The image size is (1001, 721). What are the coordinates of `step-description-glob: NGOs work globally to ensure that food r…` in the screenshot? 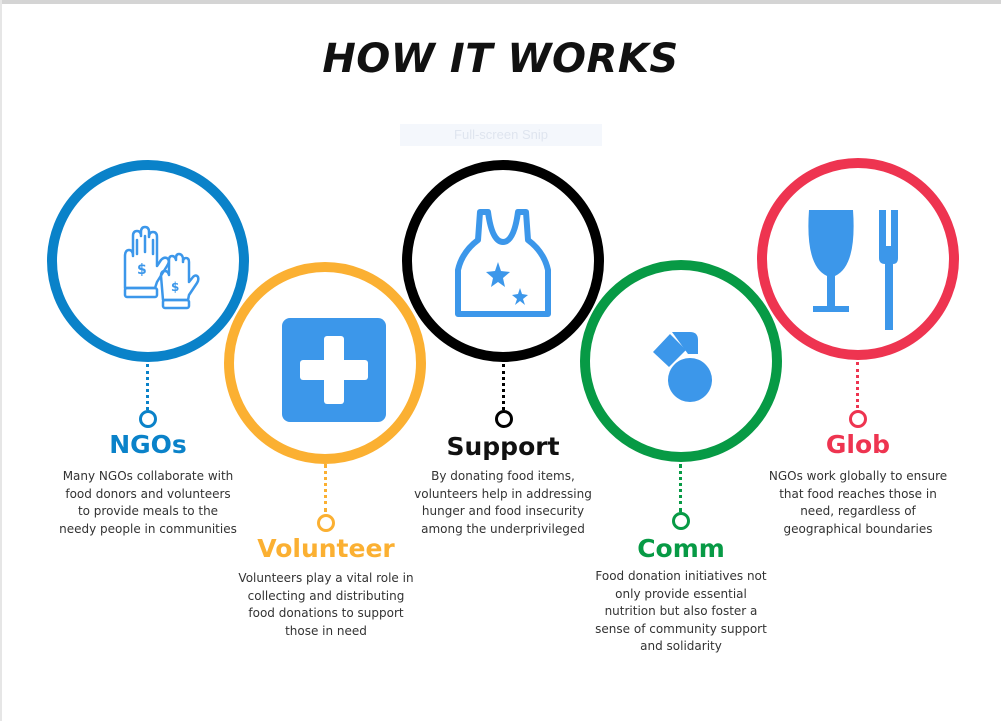 It's located at (858, 502).